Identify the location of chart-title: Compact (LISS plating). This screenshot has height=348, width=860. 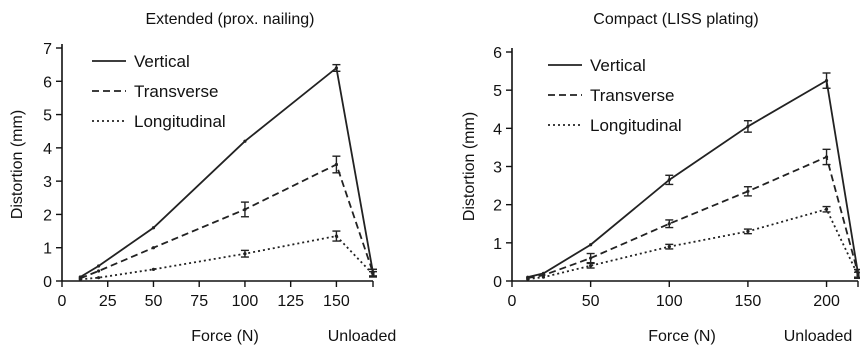
(675, 19).